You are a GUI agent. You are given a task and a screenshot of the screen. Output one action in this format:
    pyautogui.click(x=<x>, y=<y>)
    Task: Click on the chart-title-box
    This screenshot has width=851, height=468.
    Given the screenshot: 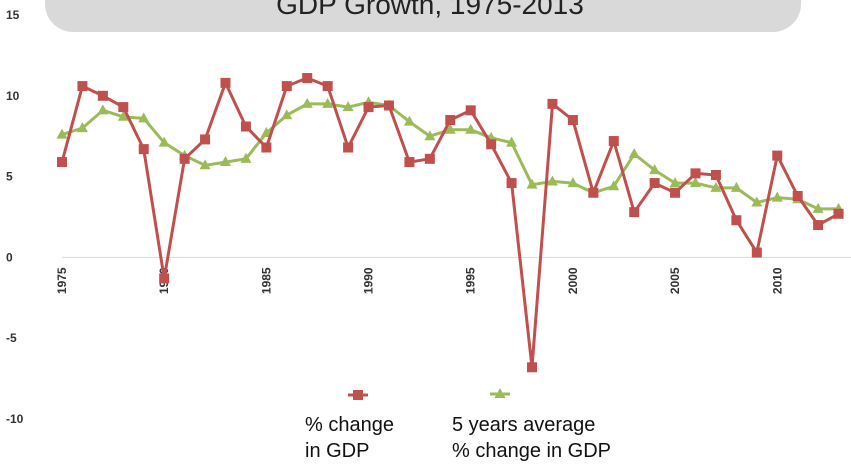 What is the action you would take?
    pyautogui.click(x=423, y=16)
    